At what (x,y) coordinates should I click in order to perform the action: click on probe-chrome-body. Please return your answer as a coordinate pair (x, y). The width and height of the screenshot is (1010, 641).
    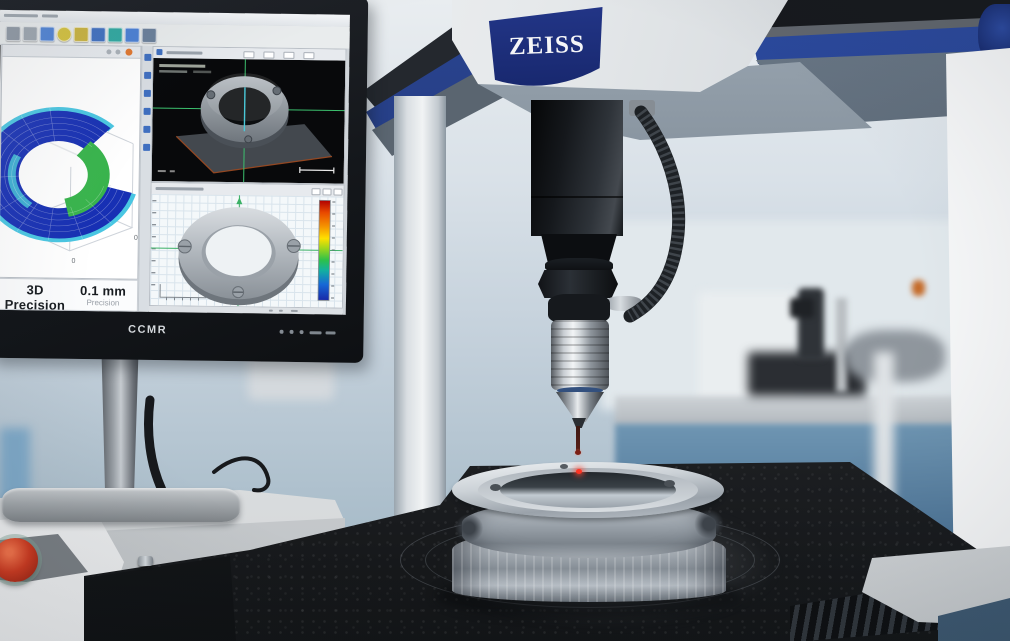
    Looking at the image, I should click on (580, 355).